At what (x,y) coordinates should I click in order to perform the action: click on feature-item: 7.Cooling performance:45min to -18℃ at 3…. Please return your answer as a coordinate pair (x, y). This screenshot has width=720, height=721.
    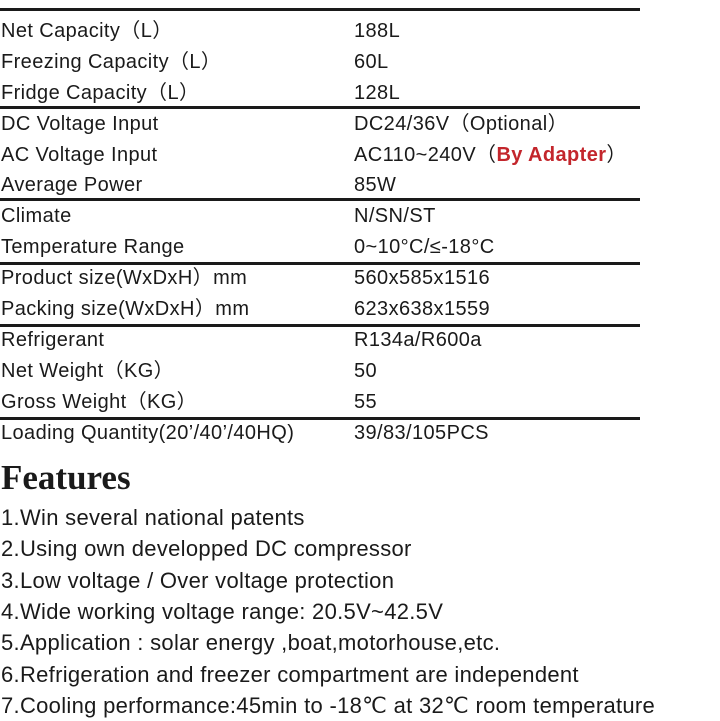
    Looking at the image, I should click on (328, 705).